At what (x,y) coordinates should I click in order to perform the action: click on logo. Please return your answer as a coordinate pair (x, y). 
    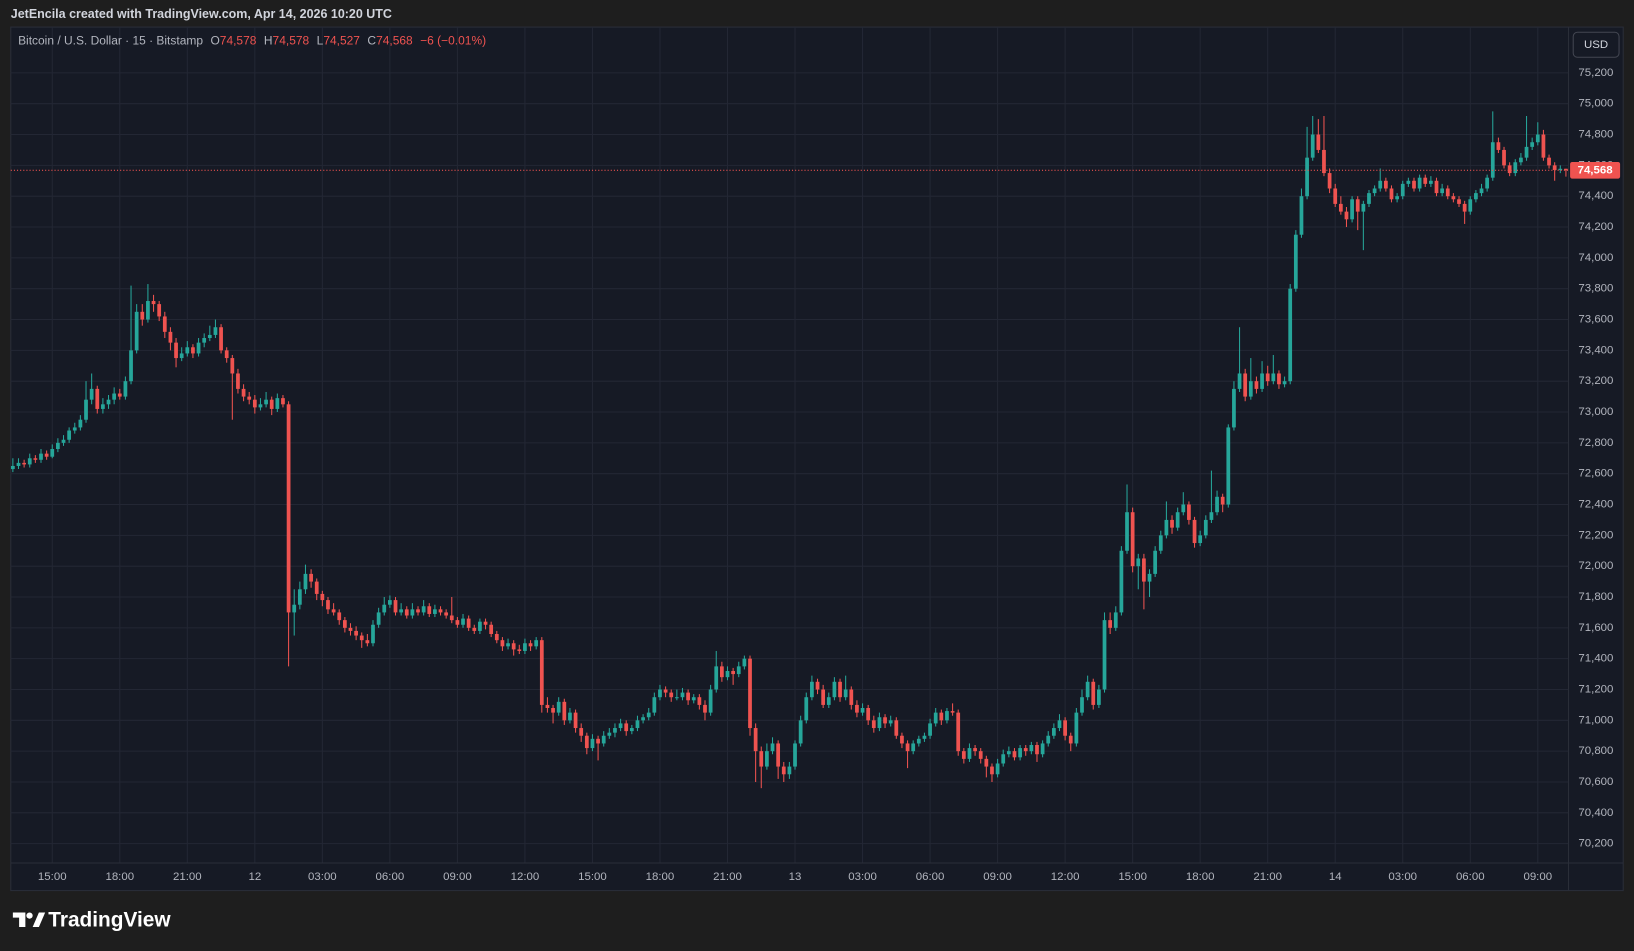
    Looking at the image, I should click on (29, 920).